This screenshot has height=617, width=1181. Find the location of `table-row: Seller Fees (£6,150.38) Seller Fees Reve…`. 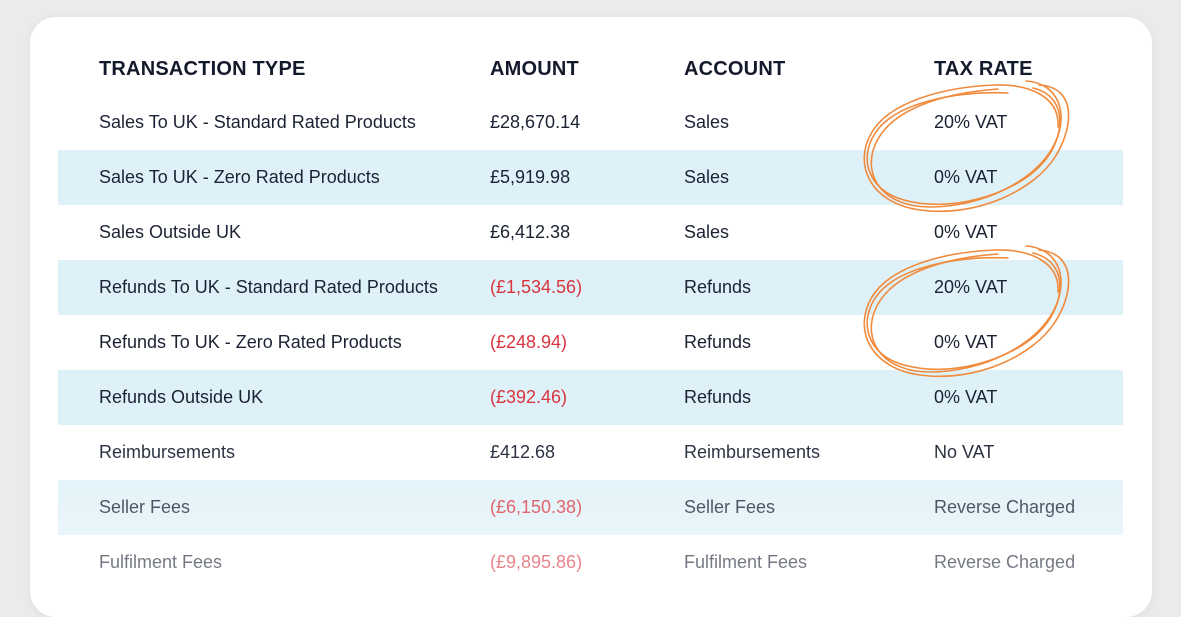

table-row: Seller Fees (£6,150.38) Seller Fees Reve… is located at coordinates (590, 507).